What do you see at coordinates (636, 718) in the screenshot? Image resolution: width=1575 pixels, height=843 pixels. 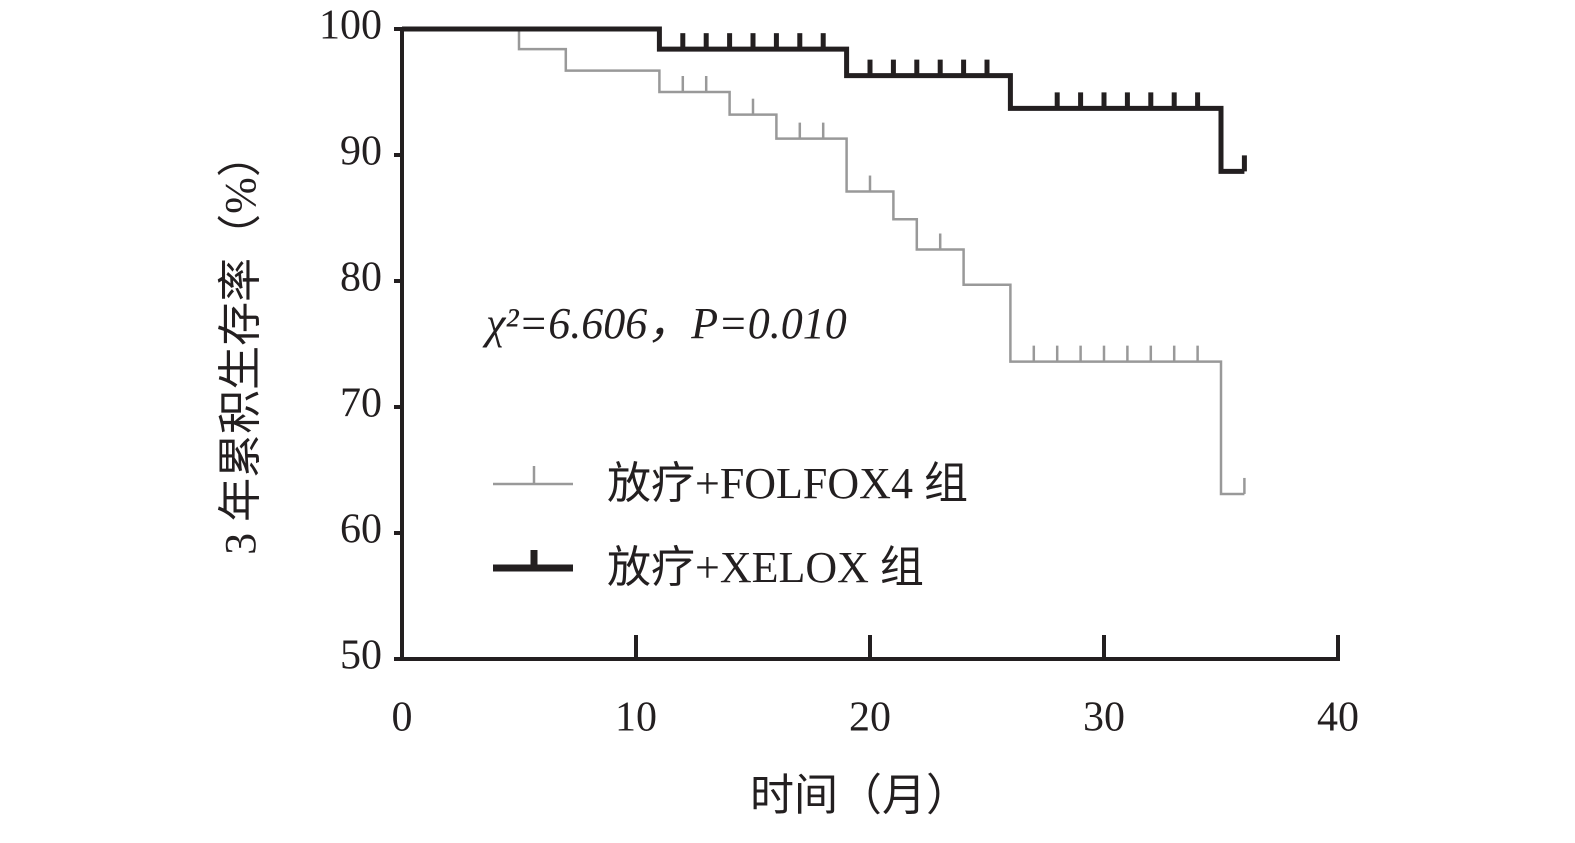 I see `x-tick-label: 10` at bounding box center [636, 718].